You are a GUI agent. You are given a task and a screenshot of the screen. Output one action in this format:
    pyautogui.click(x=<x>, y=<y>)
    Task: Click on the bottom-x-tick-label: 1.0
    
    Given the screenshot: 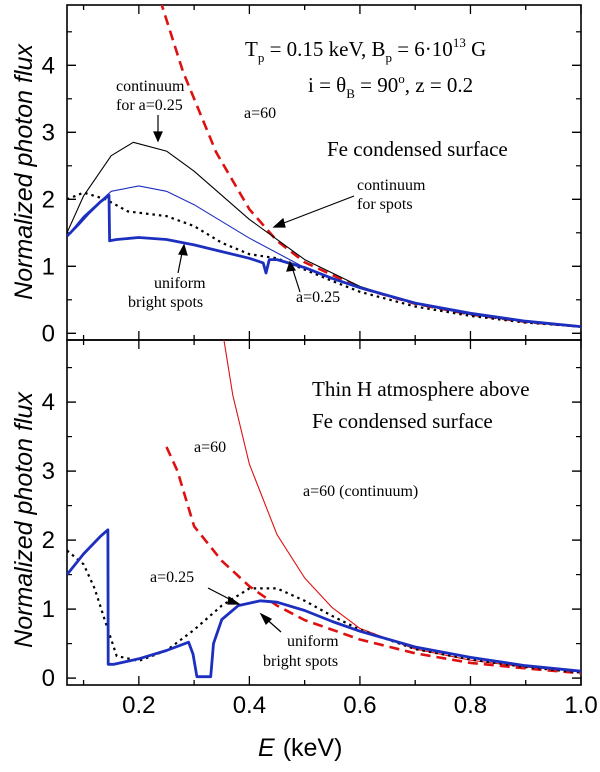 What is the action you would take?
    pyautogui.click(x=580, y=705)
    